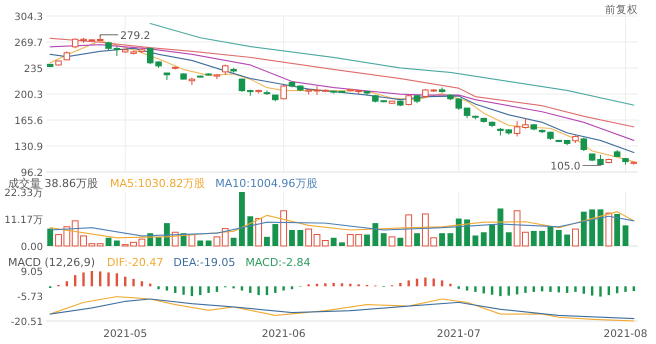  What do you see at coordinates (565, 166) in the screenshot?
I see `annotation: 105.0` at bounding box center [565, 166].